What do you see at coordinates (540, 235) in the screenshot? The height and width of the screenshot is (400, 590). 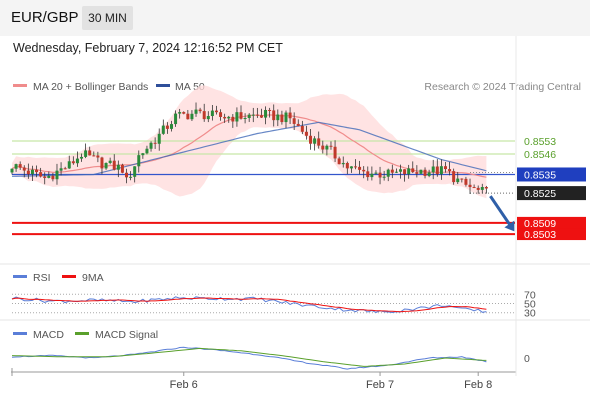 I see `support-label-5: 0.8503` at bounding box center [540, 235].